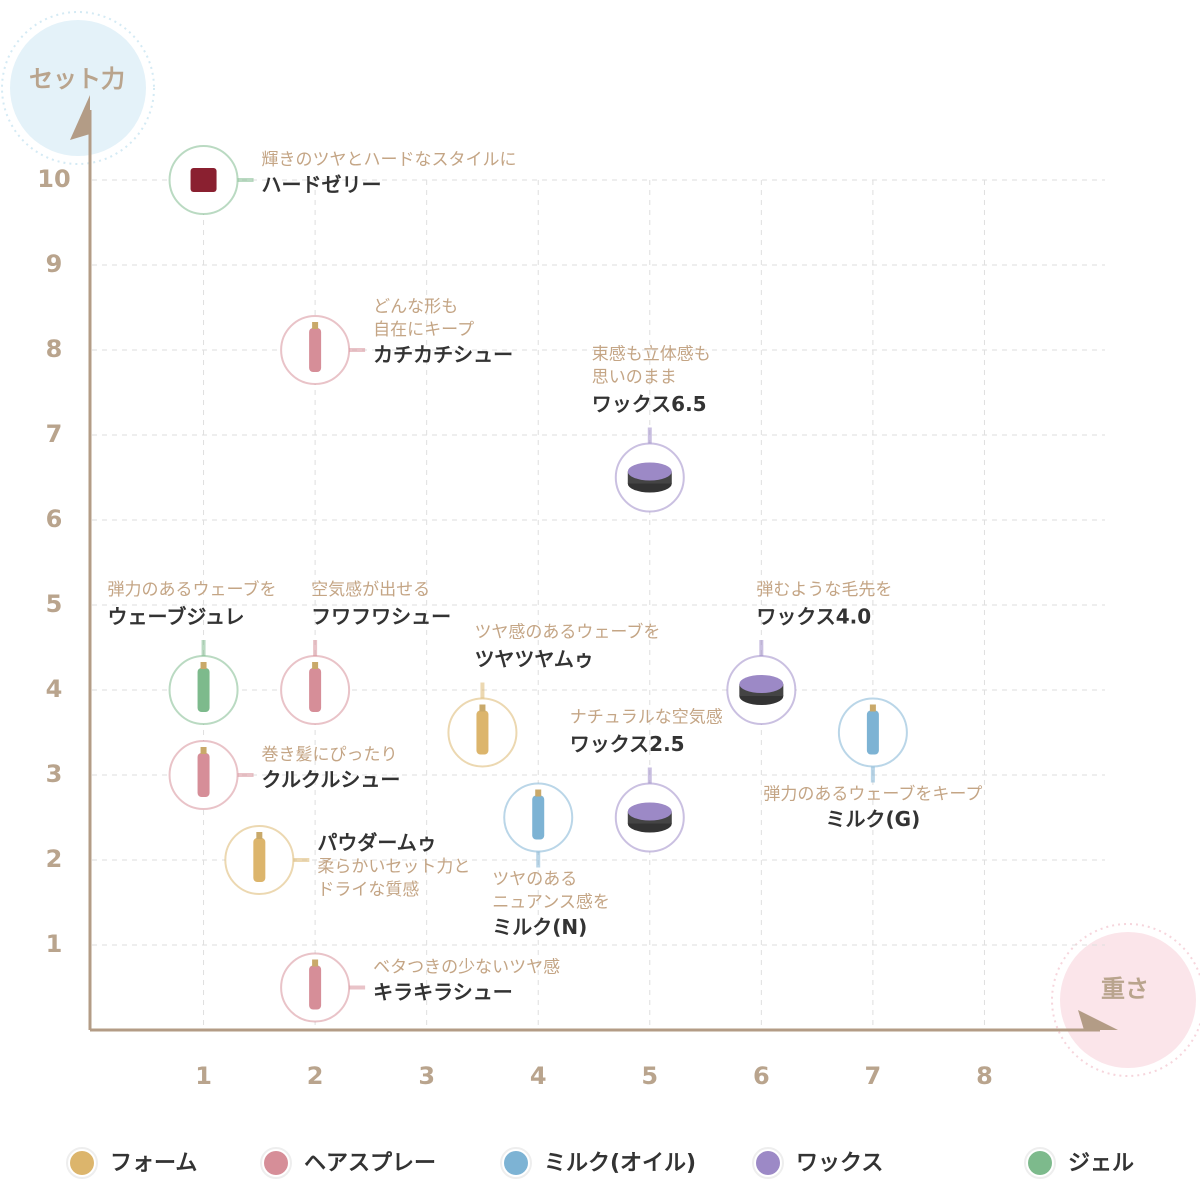 The image size is (1200, 1200). Describe the element at coordinates (551, 903) in the screenshot. I see `product-tagline: ニュアンス感を` at that location.